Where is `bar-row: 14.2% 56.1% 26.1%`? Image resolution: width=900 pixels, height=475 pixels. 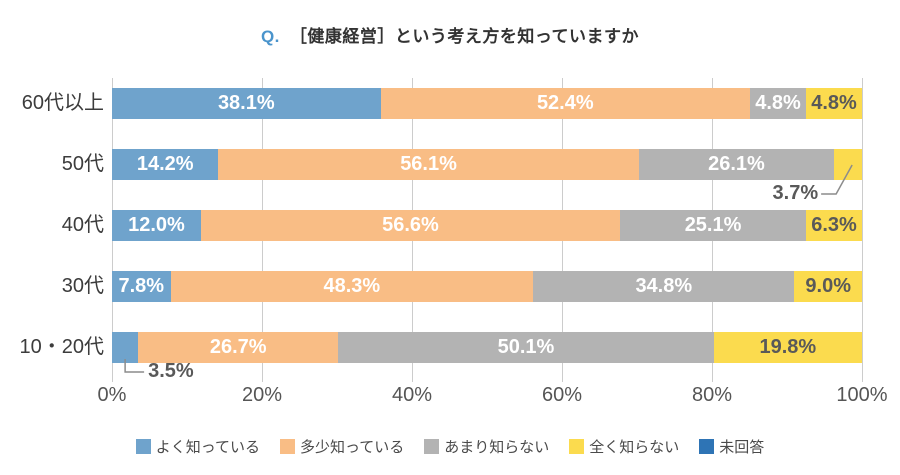
bar-row: 14.2% 56.1% 26.1% is located at coordinates (487, 164).